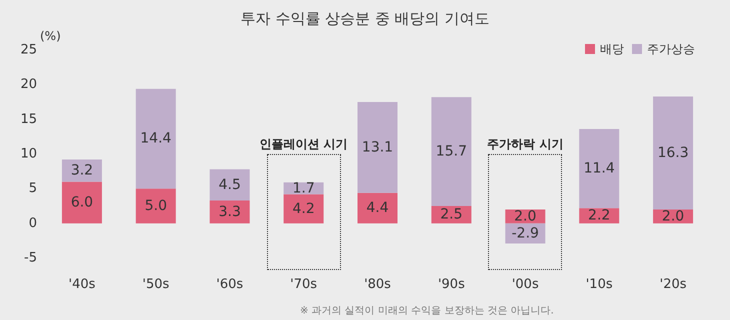 The height and width of the screenshot is (320, 730). What do you see at coordinates (378, 284) in the screenshot?
I see `x-tick-label: '80s` at bounding box center [378, 284].